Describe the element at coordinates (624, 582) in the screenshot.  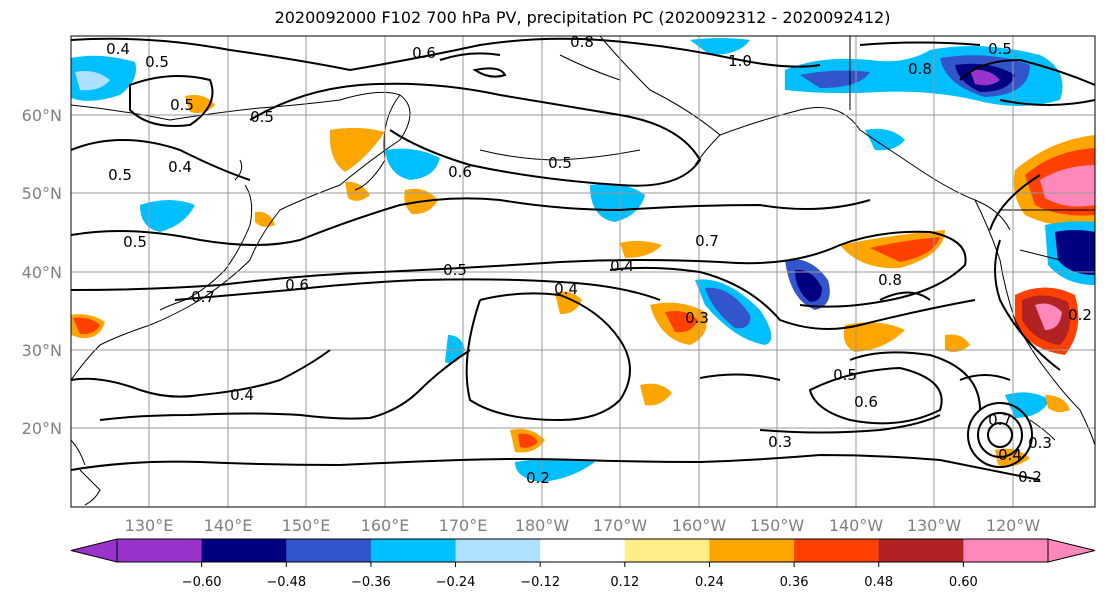
I see `colorbar-tick-label: 0.12` at that location.